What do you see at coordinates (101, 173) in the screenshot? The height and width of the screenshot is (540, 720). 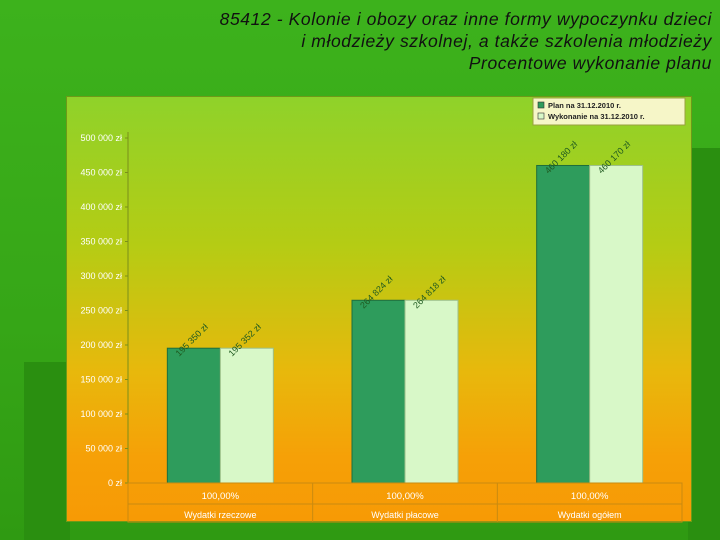 I see `y-tick-label: 450 000 zł` at bounding box center [101, 173].